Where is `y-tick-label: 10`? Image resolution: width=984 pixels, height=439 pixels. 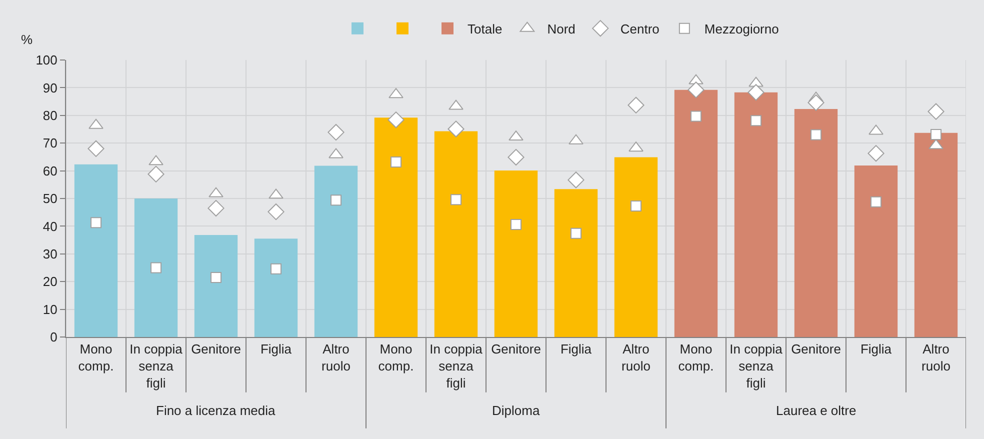 y-tick-label: 10 is located at coordinates (50, 309).